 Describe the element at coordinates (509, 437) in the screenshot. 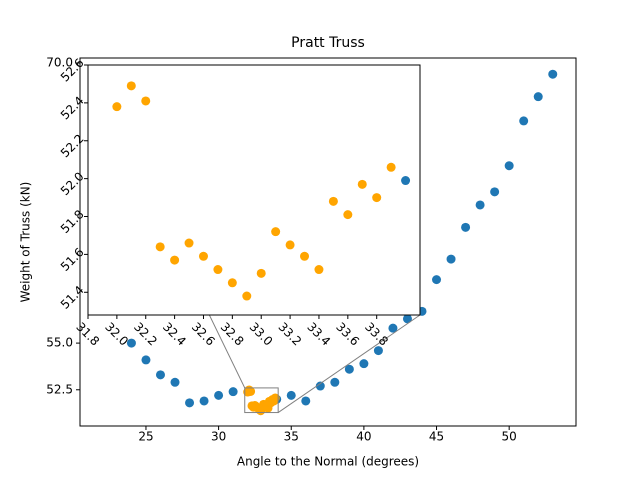

I see `x-tick-label: 50` at that location.